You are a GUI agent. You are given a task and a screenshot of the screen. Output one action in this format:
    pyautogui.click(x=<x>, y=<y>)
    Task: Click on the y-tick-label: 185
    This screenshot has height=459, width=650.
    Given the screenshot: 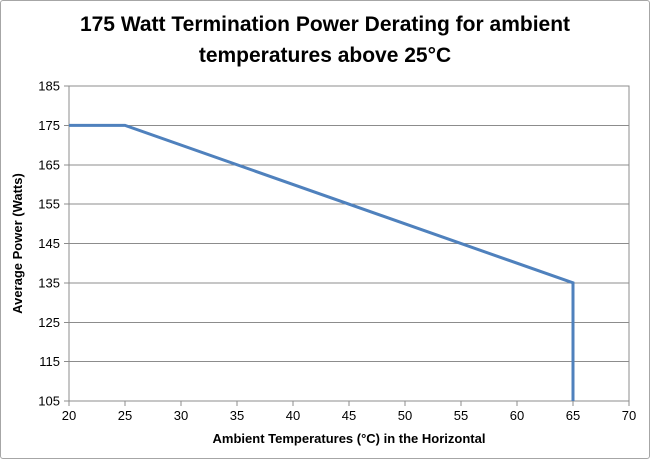 What is the action you would take?
    pyautogui.click(x=49, y=86)
    